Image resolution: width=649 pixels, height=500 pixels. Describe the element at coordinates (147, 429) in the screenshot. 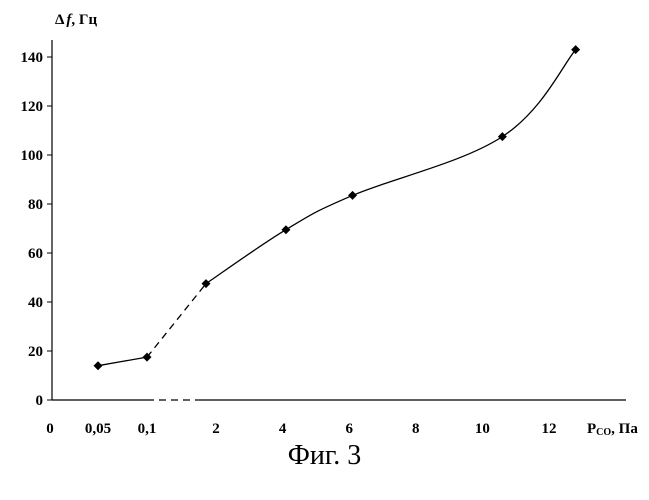

I see `x-tick-label: 0,1` at that location.